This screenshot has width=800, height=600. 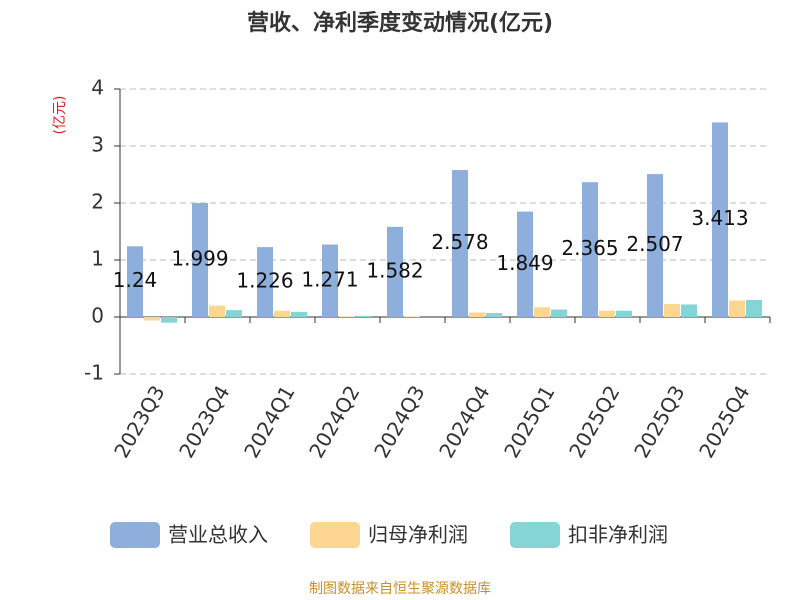 I want to click on data-label: 1.271, so click(x=329, y=279).